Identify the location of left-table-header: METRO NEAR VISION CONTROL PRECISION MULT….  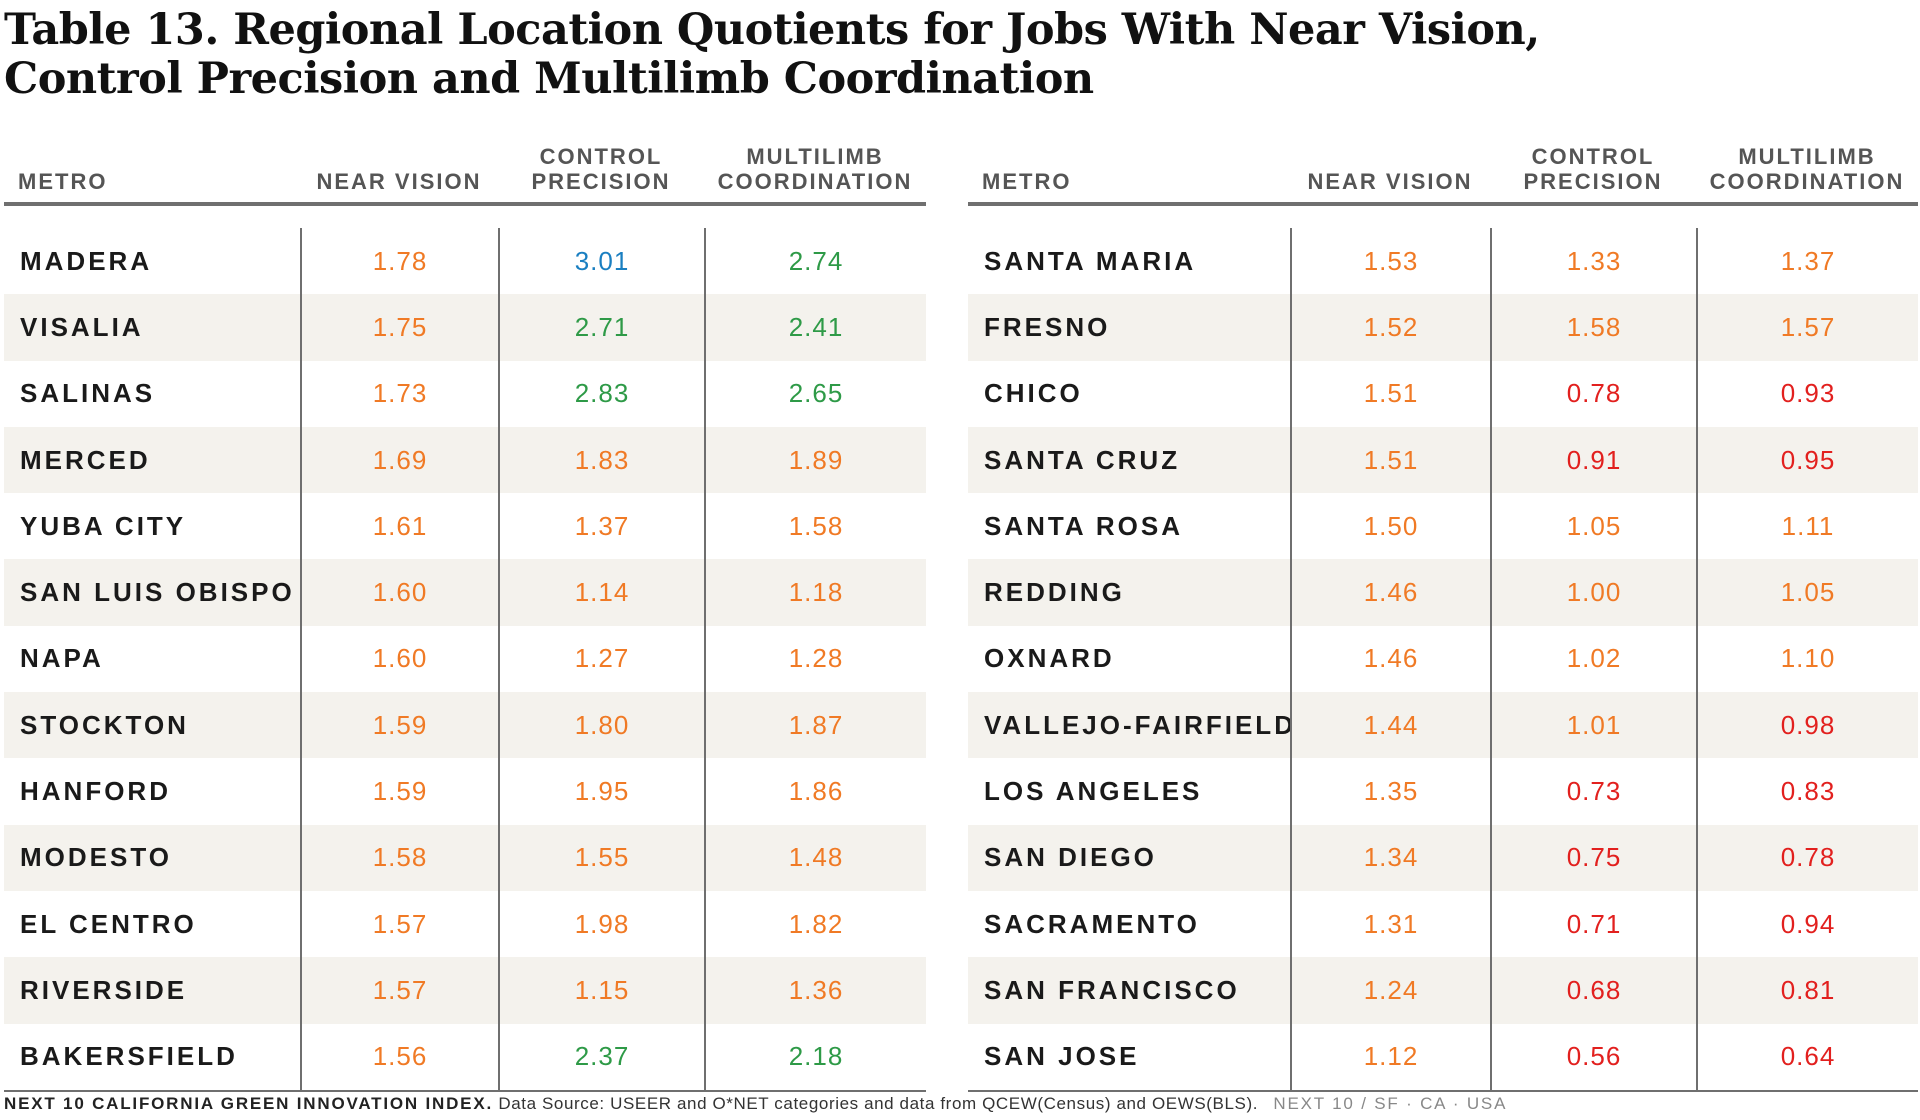
(465, 169).